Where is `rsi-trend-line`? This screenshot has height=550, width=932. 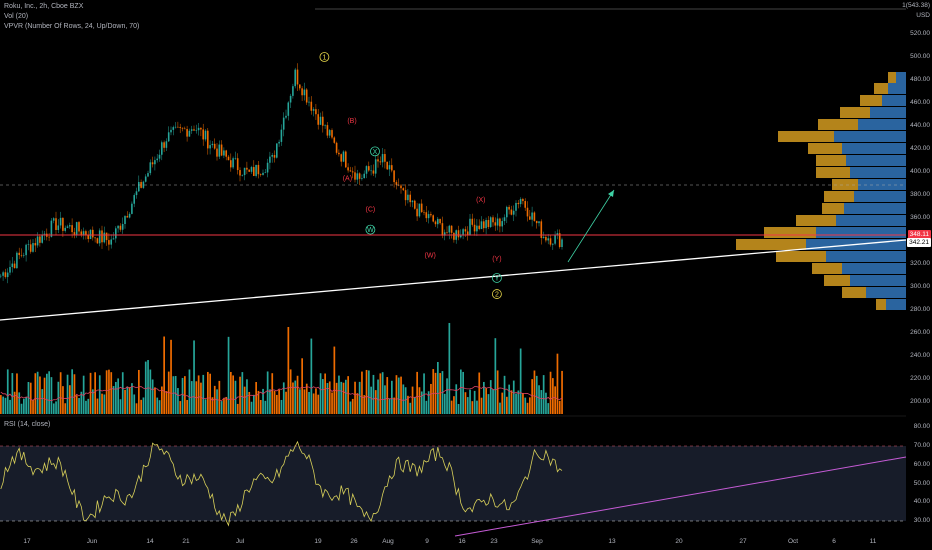 rsi-trend-line is located at coordinates (680, 496).